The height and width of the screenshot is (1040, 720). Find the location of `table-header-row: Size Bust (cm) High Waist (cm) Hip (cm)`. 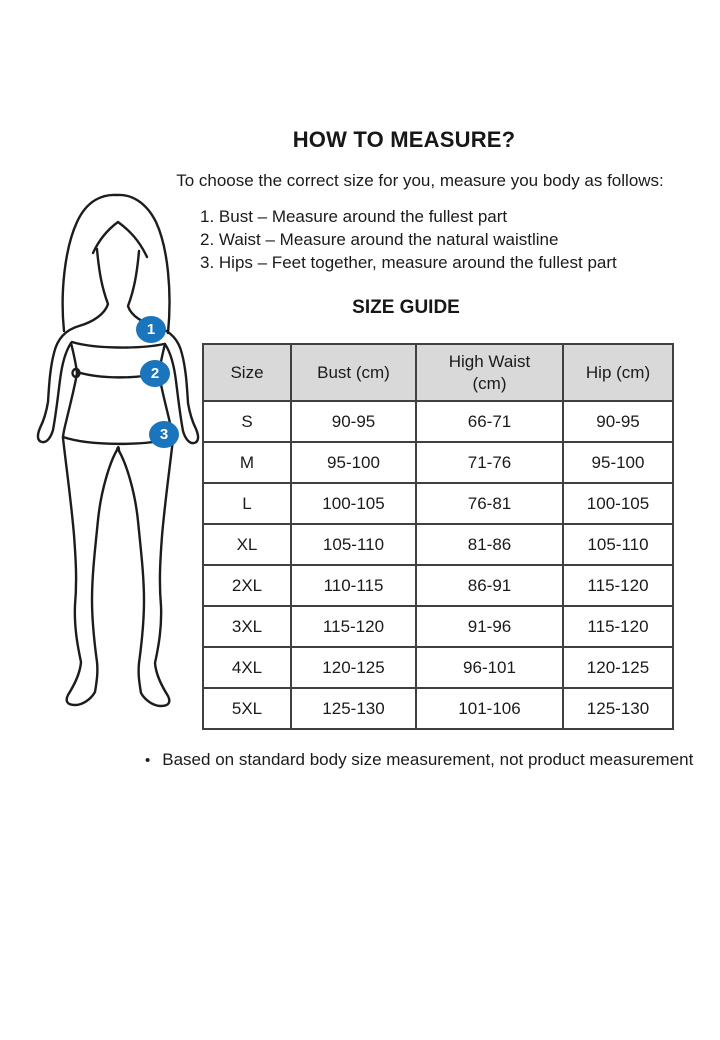

table-header-row: Size Bust (cm) High Waist (cm) Hip (cm) is located at coordinates (438, 372).